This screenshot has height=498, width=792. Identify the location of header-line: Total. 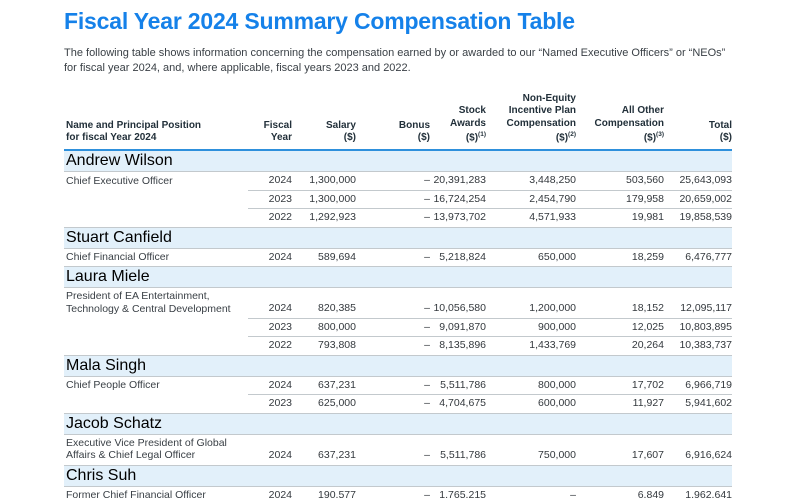
(720, 125).